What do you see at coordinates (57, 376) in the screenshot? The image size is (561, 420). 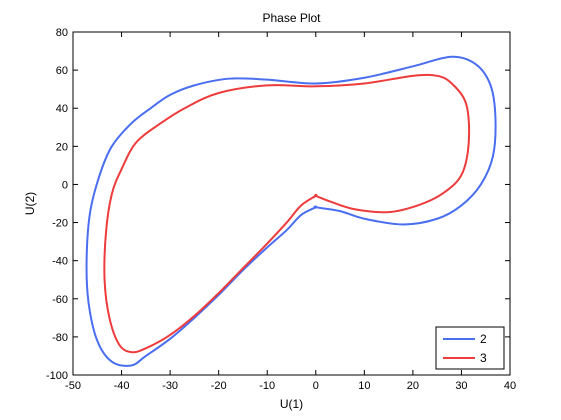 I see `y-tick-label: -100` at bounding box center [57, 376].